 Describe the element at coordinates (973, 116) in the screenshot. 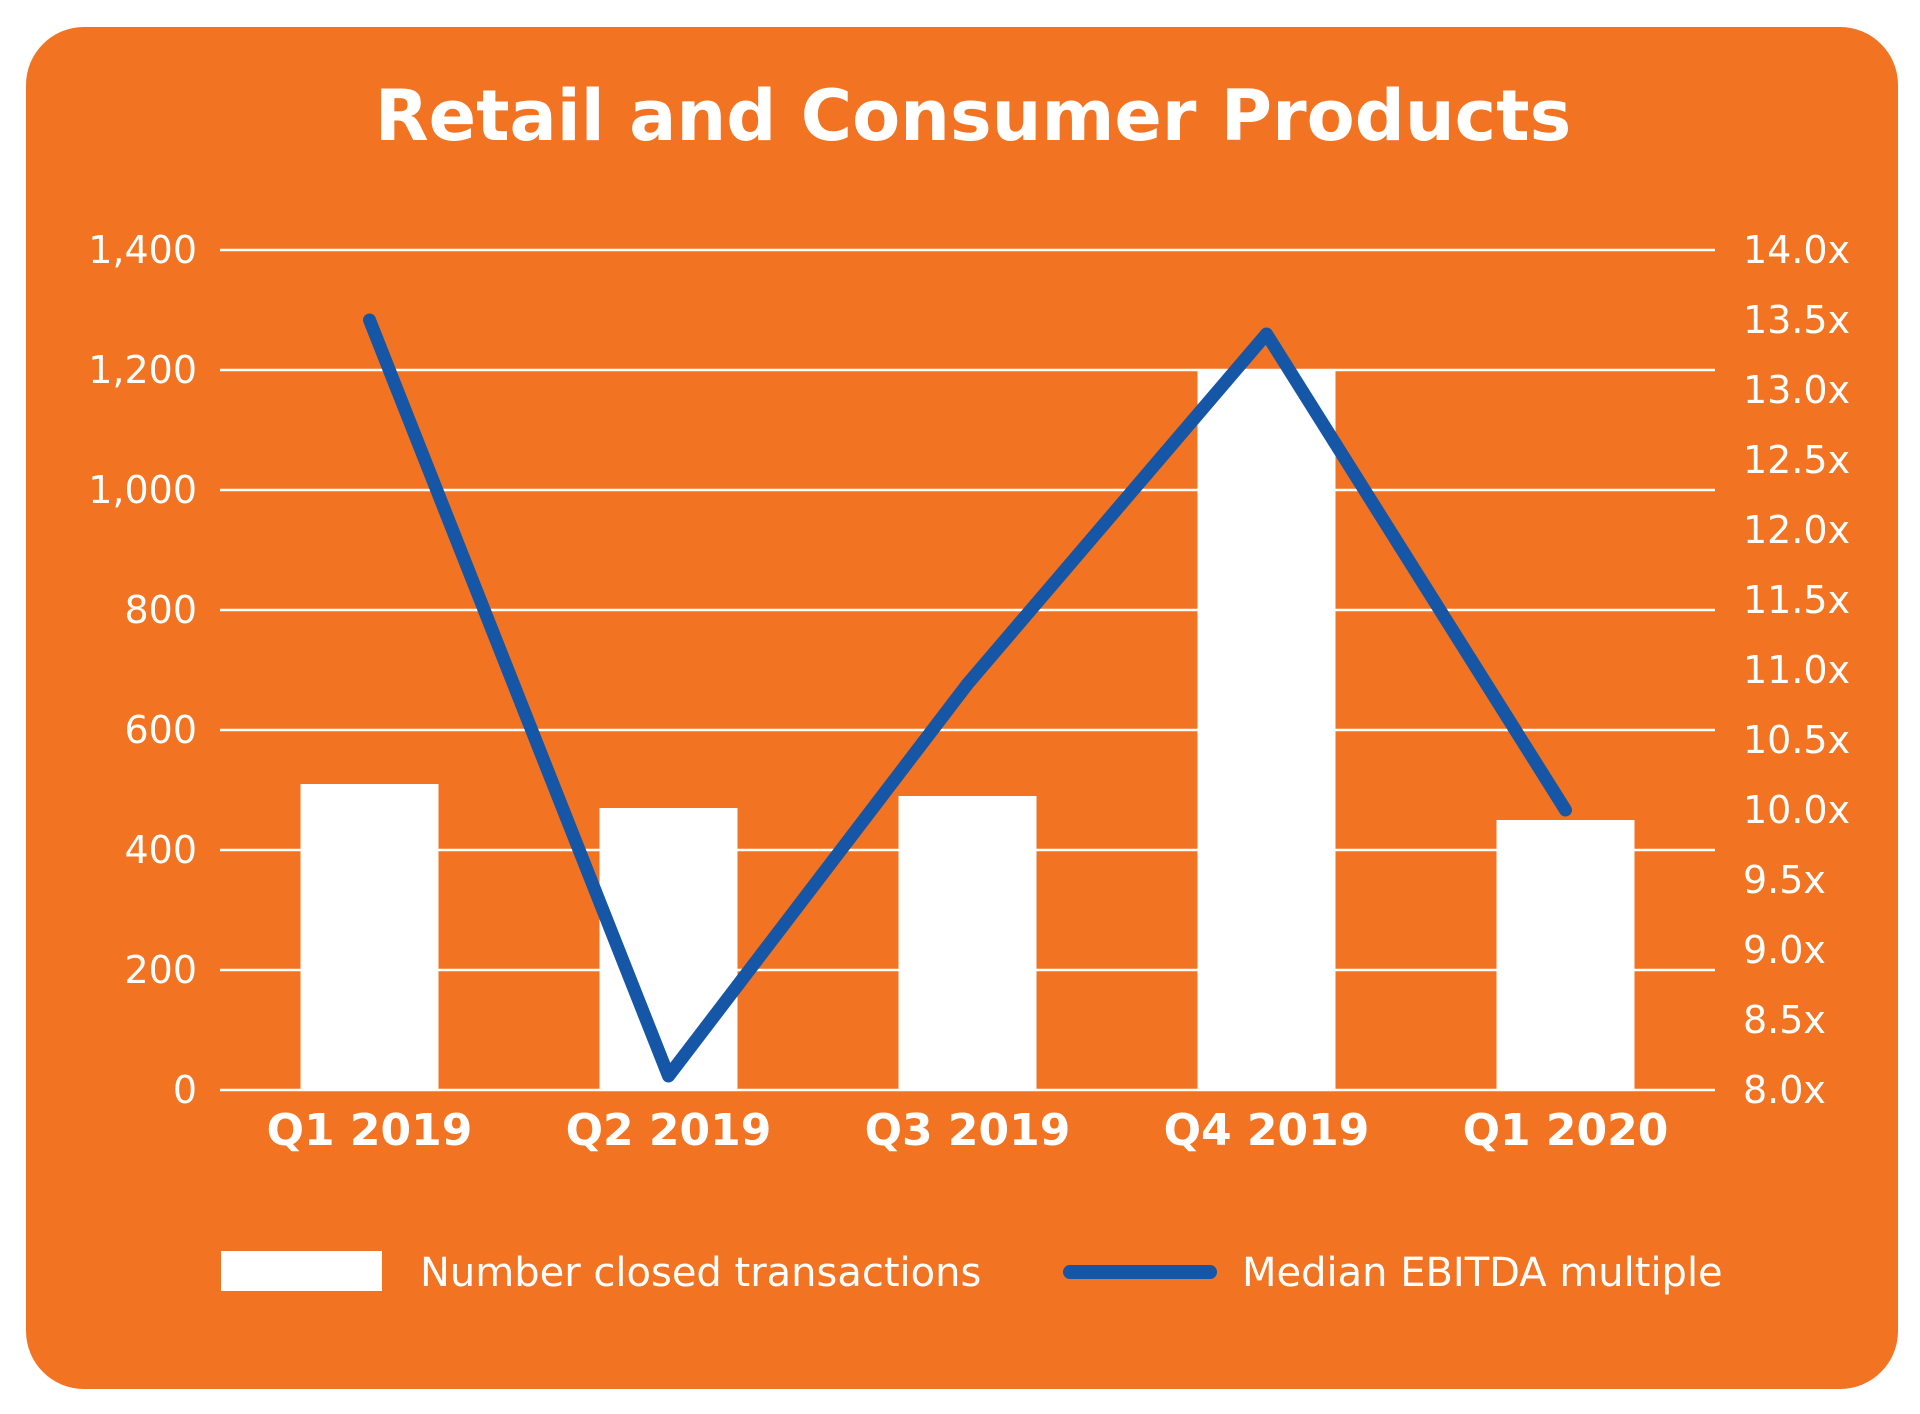

I see `chart-title: Retail and Consumer Products` at that location.